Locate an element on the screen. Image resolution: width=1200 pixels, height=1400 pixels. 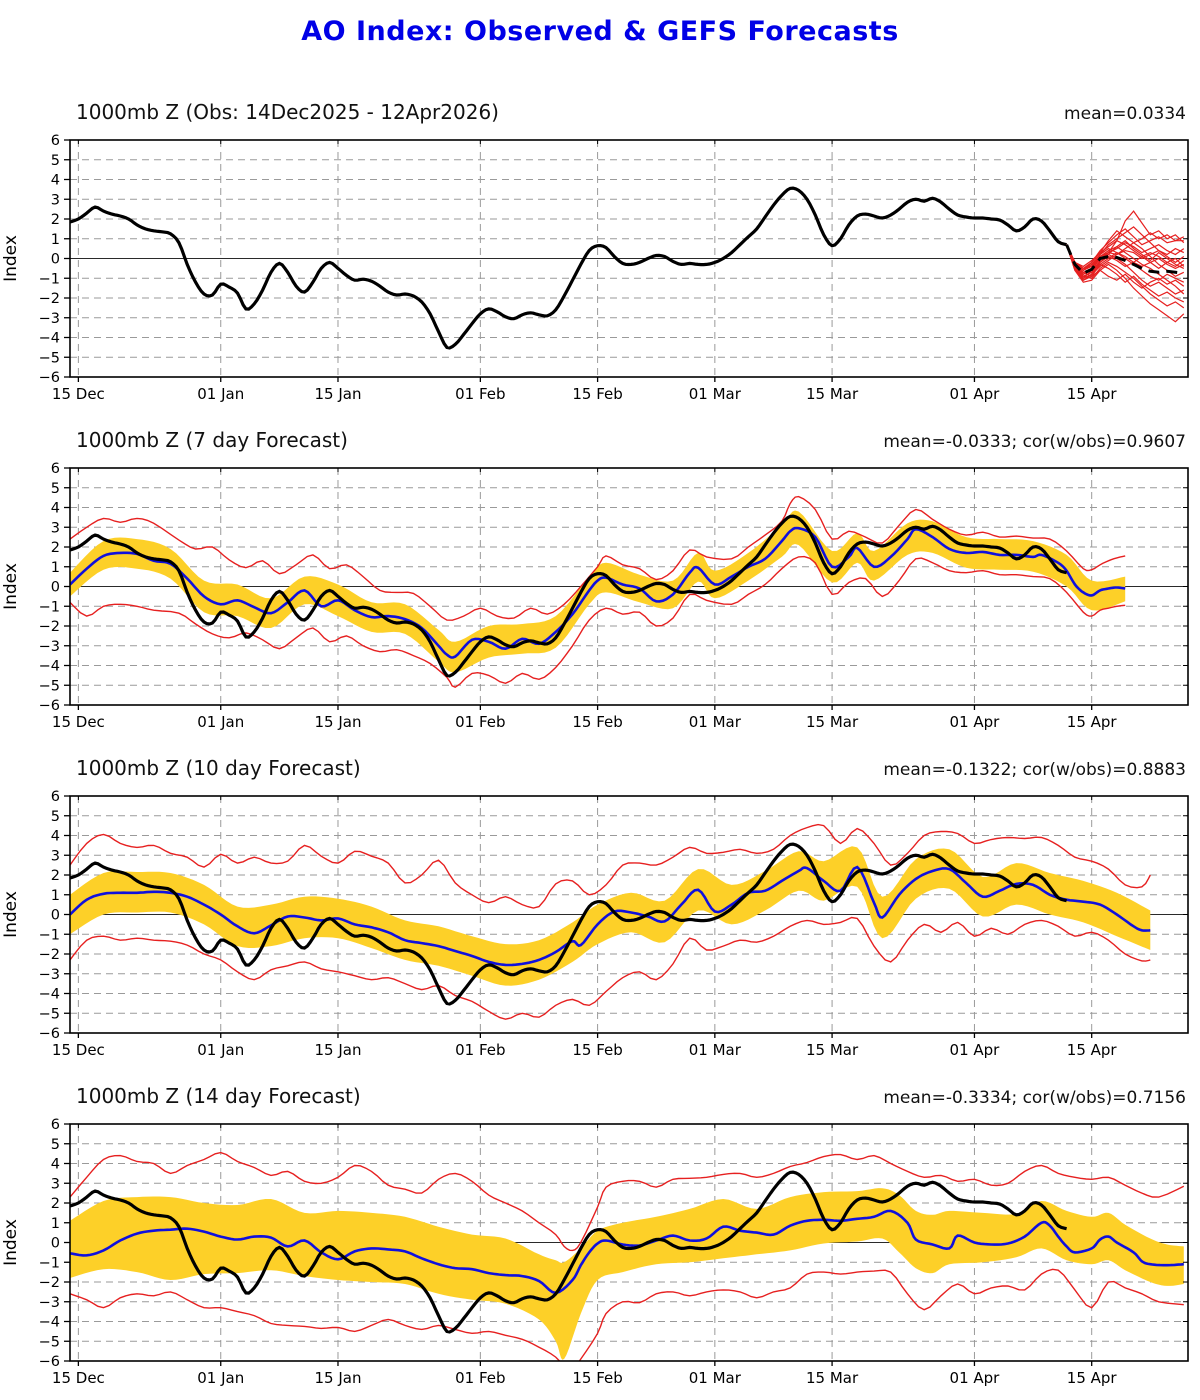
y-tick-label: −3 is located at coordinates (49, 1303).